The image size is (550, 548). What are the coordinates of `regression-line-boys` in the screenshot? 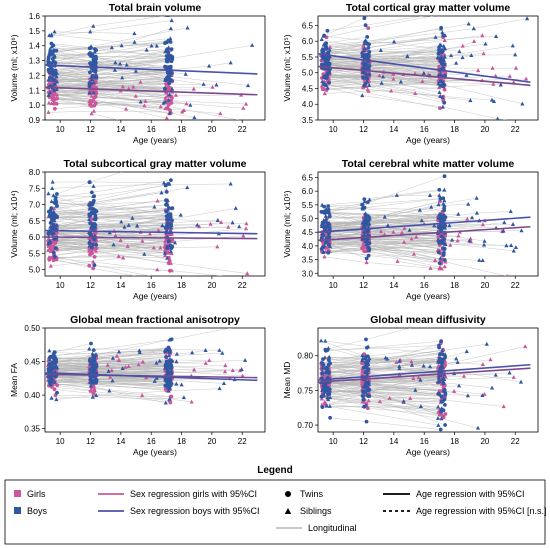 It's located at (424, 372).